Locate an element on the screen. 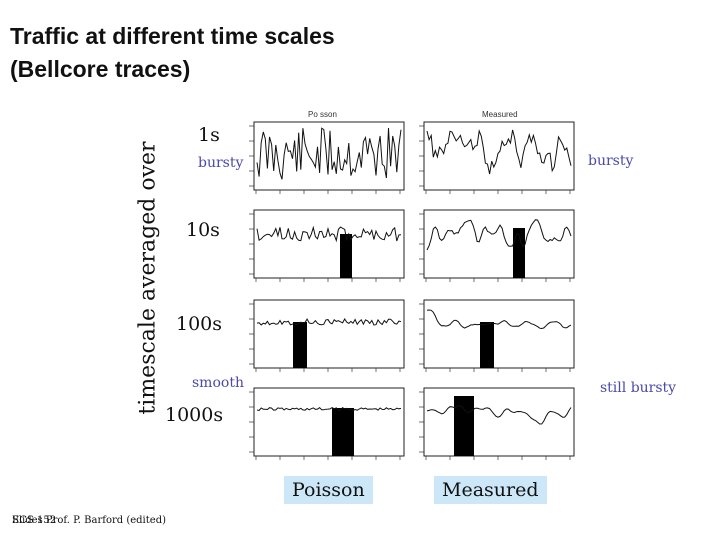 This screenshot has height=540, width=720. timescale-label-1000s: 1000s is located at coordinates (194, 415).